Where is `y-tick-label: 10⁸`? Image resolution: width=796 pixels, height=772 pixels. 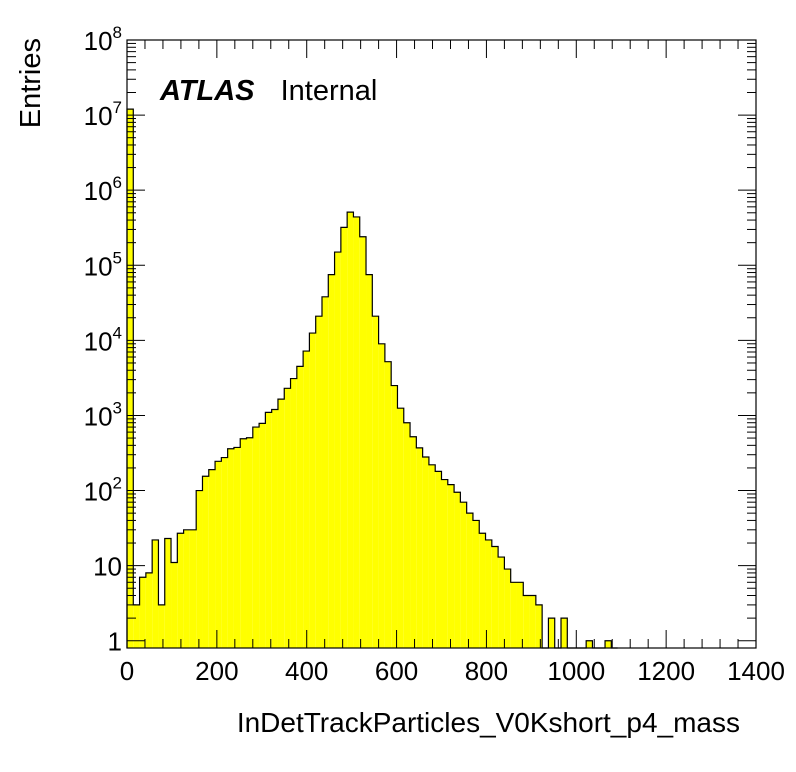 y-tick-label: 10⁸ is located at coordinates (103, 39).